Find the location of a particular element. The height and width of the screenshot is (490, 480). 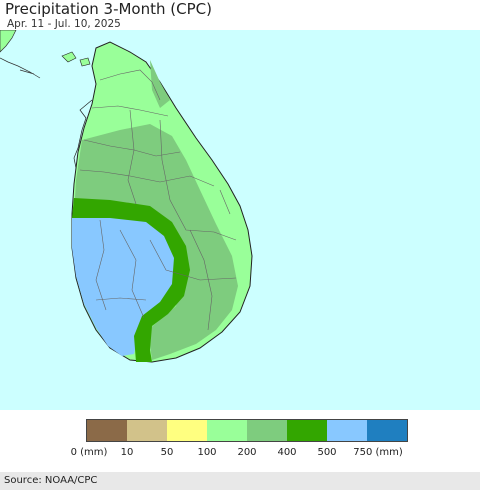

legend-label-200: 200 is located at coordinates (247, 452).